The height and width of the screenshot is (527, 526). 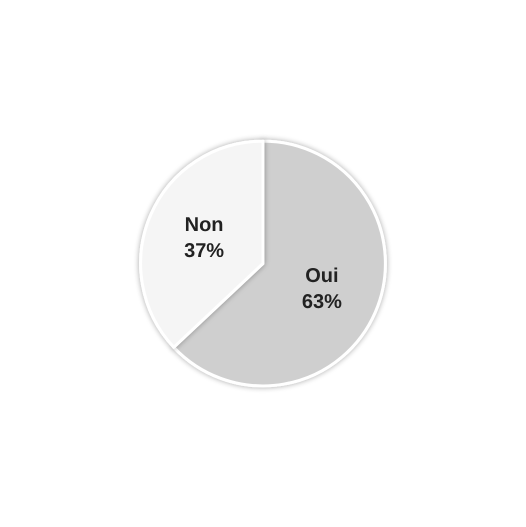 What do you see at coordinates (322, 301) in the screenshot?
I see `data-label: 63%` at bounding box center [322, 301].